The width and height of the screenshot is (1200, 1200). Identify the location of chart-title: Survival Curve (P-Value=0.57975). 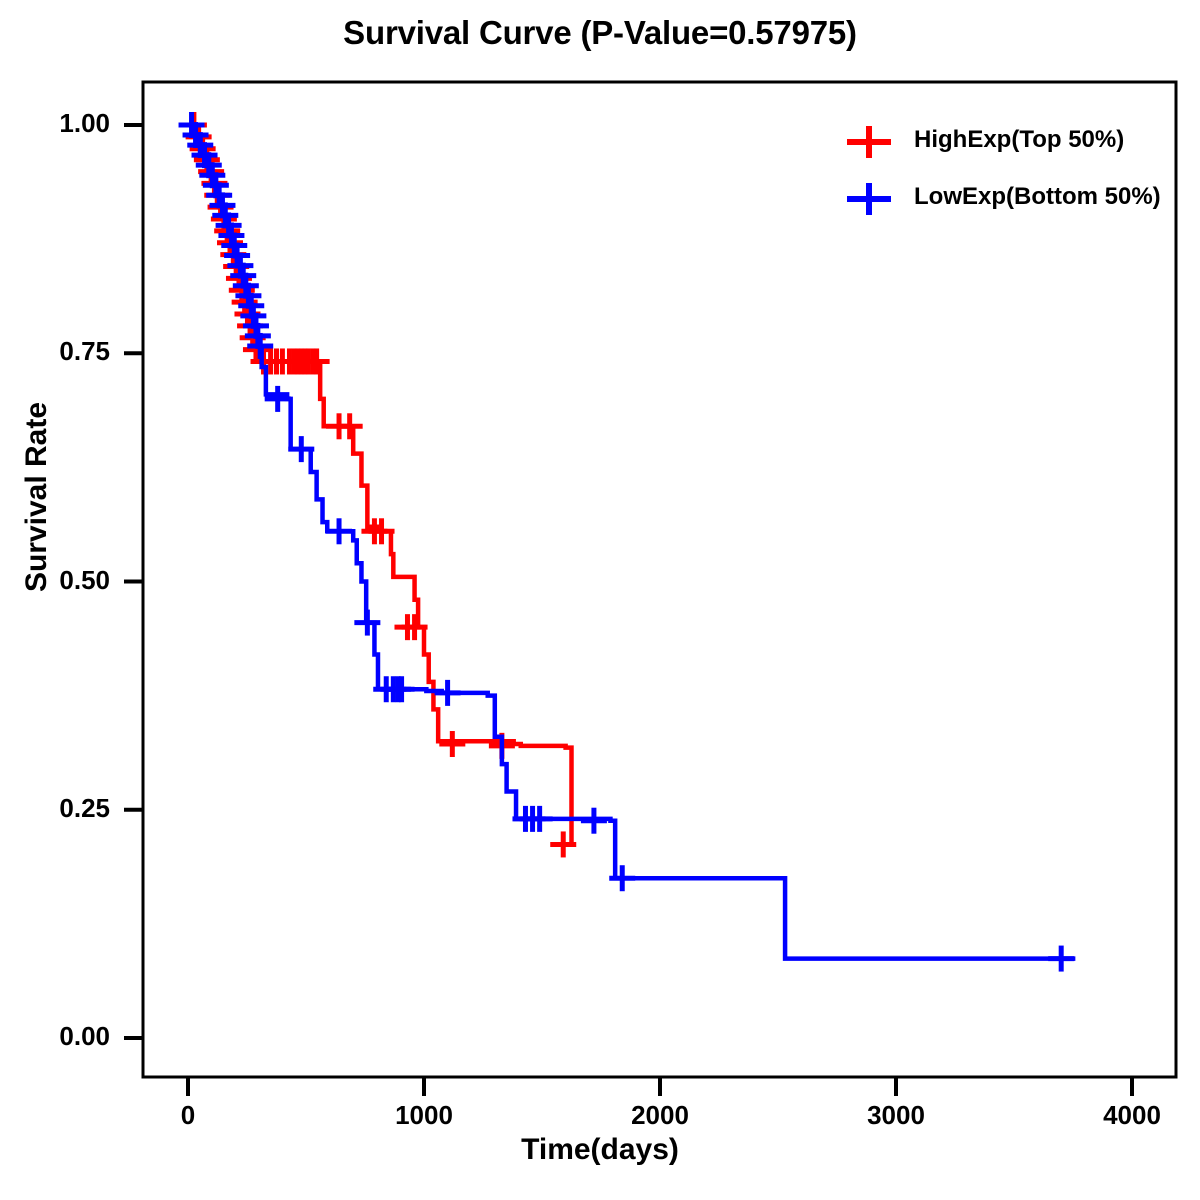
(600, 32).